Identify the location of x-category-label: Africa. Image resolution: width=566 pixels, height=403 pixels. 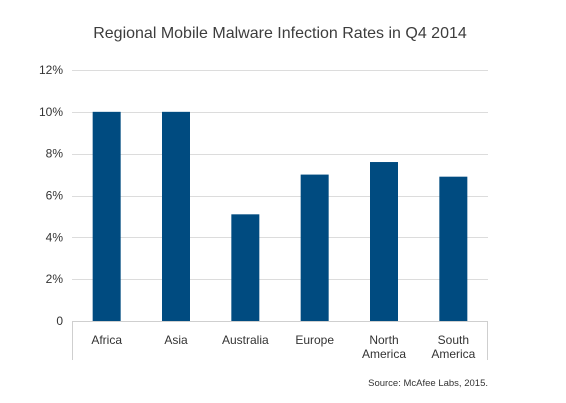
(106, 340).